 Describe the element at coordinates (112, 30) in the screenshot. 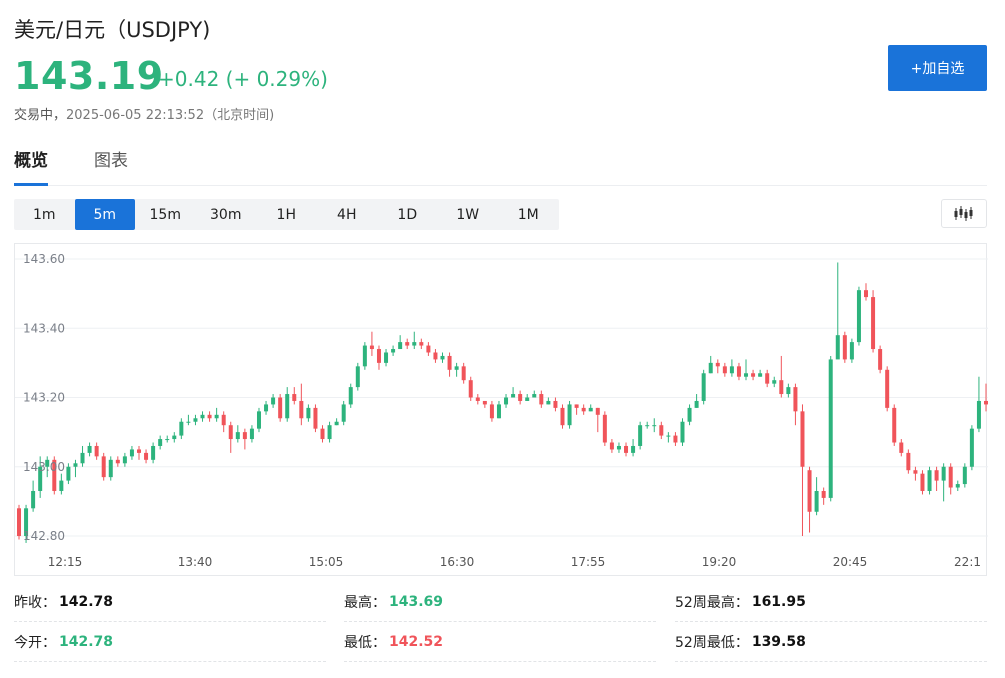

I see `instrument-title: 美元/日元（USDJPY)` at that location.